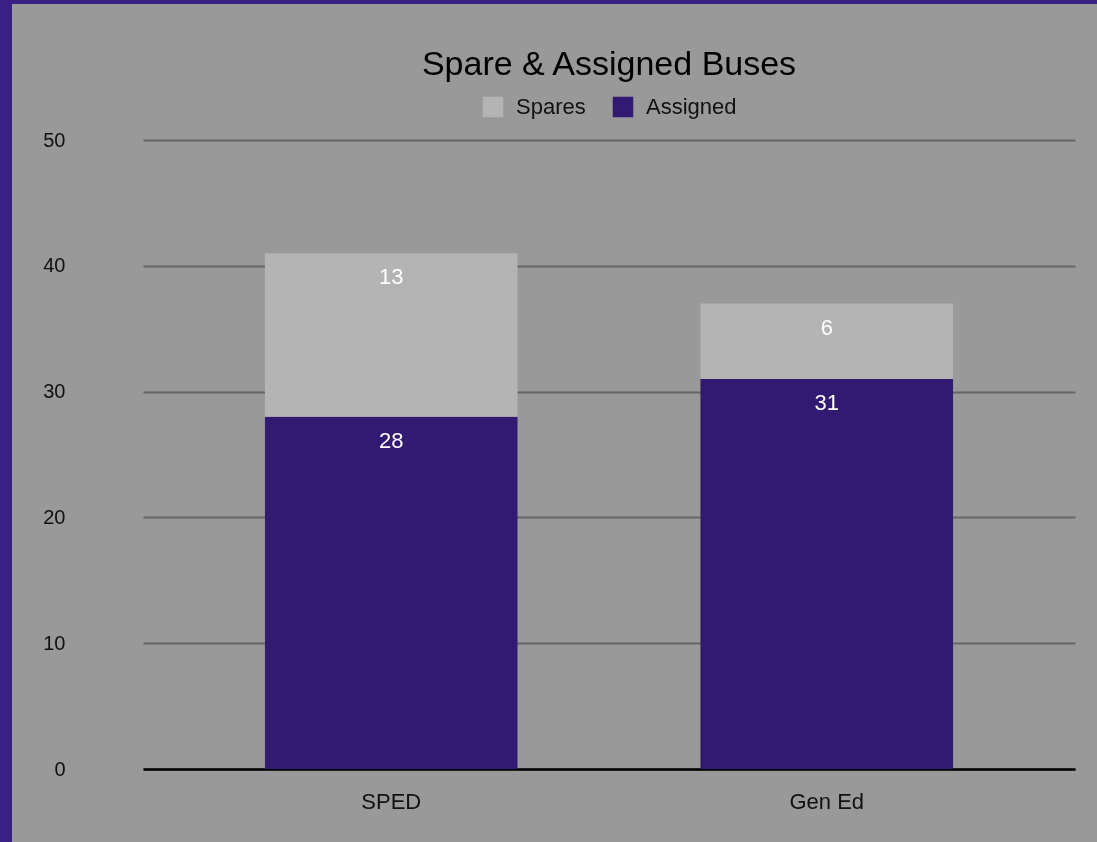 Image resolution: width=1097 pixels, height=842 pixels. What do you see at coordinates (391, 440) in the screenshot?
I see `data-label: 28` at bounding box center [391, 440].